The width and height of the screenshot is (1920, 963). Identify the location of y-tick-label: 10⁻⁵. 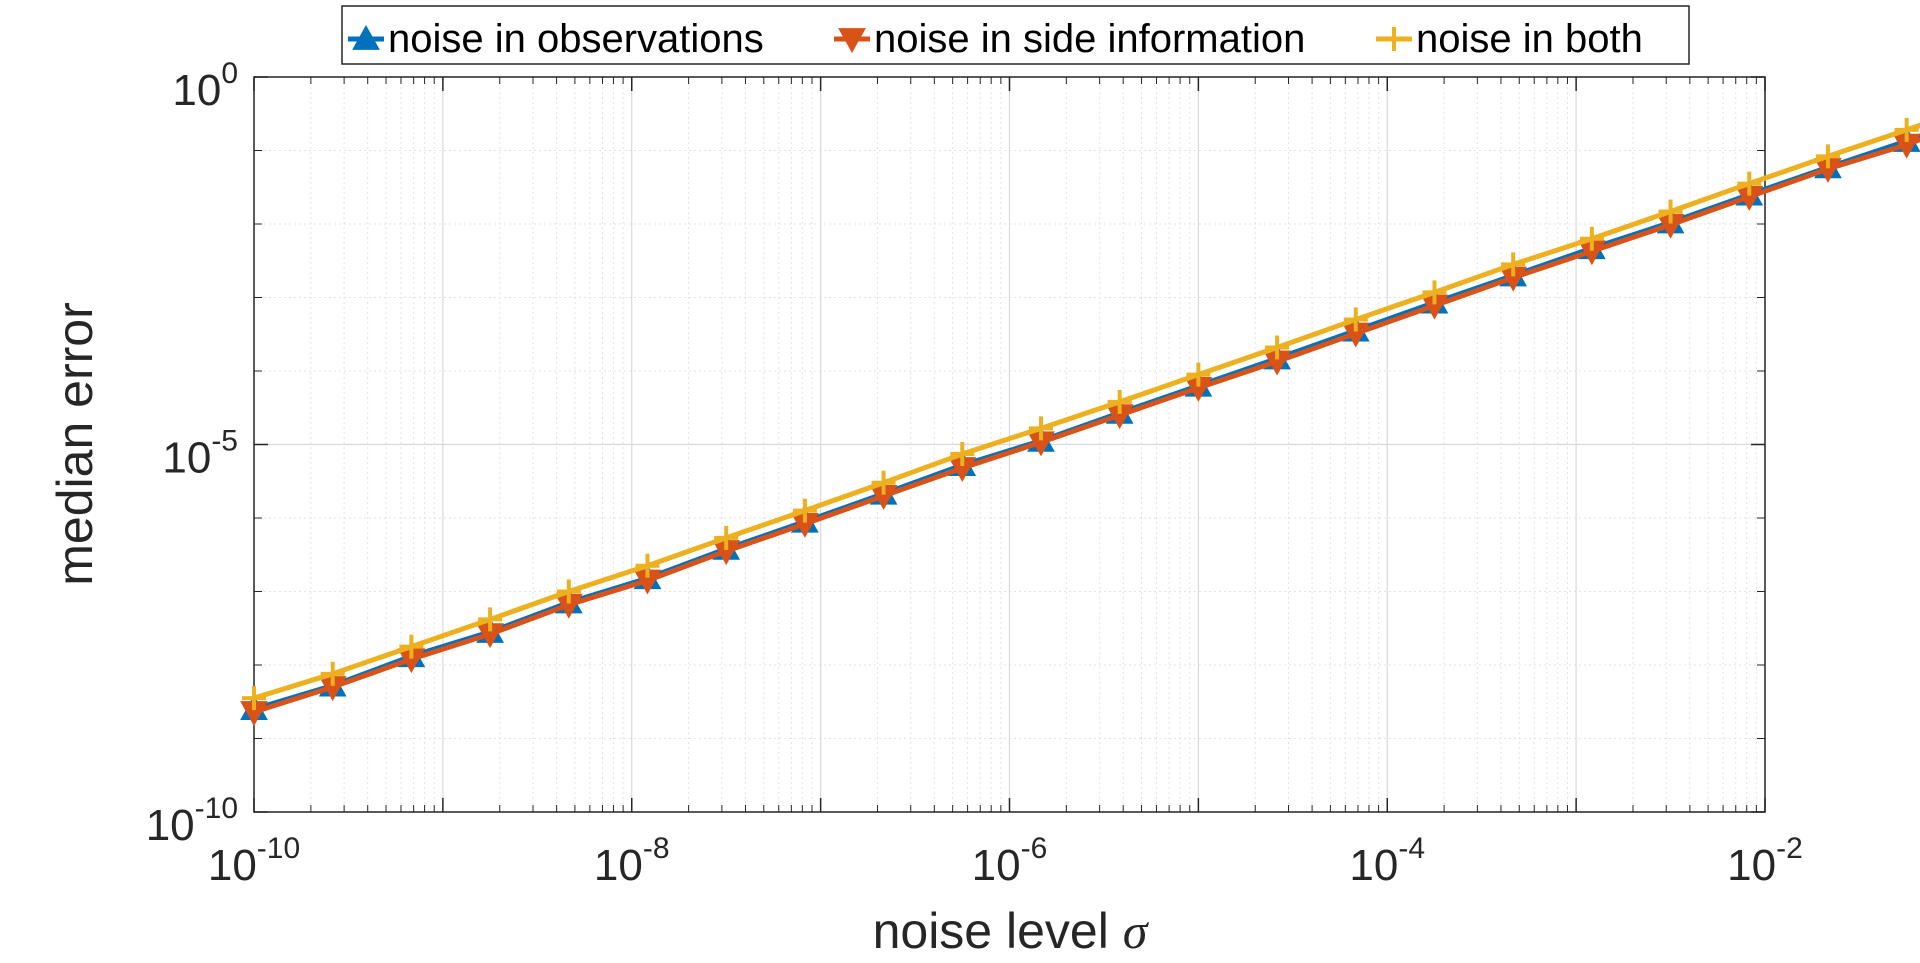
(200, 454).